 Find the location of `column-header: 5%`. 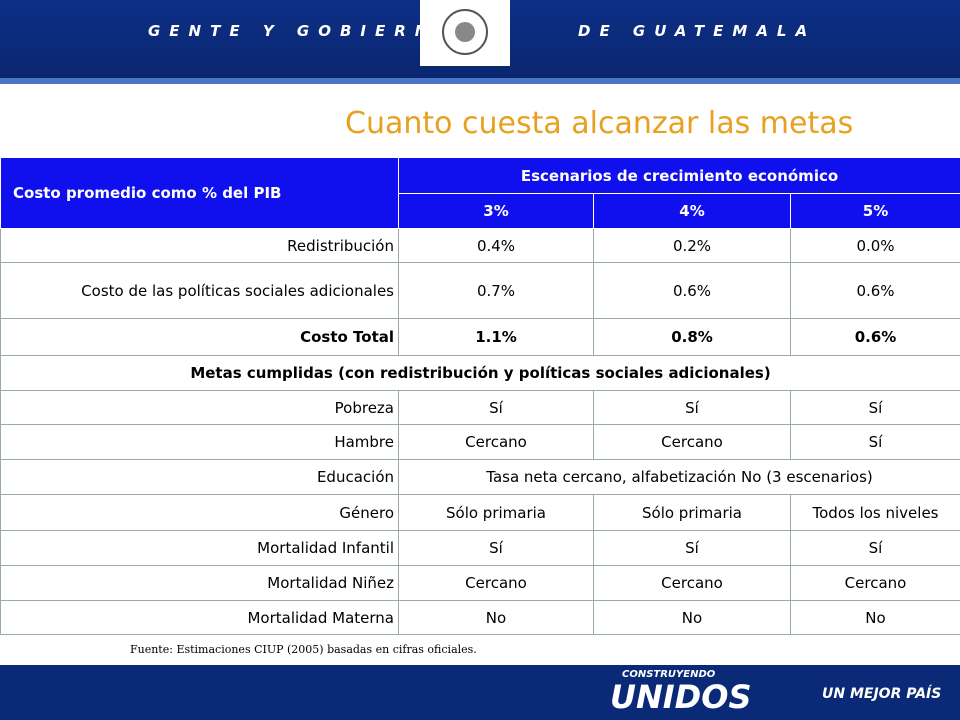

column-header: 5% is located at coordinates (874, 211).